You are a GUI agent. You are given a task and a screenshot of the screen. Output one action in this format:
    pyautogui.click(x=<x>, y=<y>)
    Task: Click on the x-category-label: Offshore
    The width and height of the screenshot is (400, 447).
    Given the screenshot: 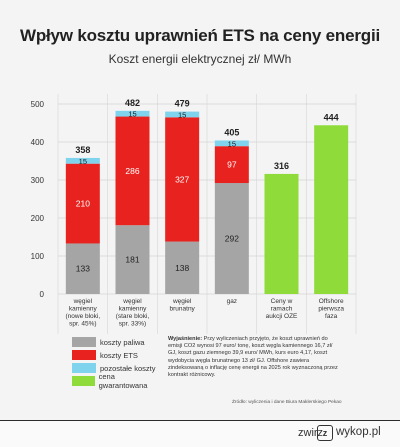 What is the action you would take?
    pyautogui.click(x=331, y=301)
    